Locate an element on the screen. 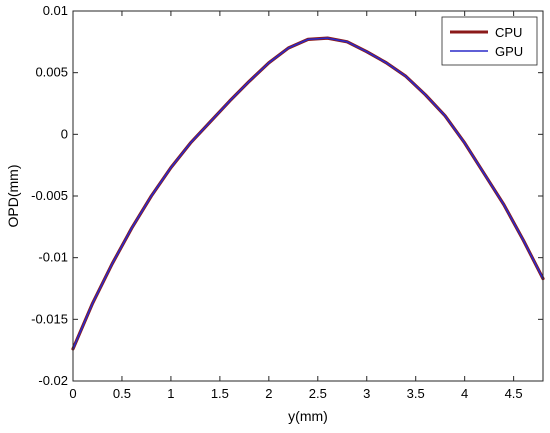 This screenshot has width=550, height=433. x-tick-label: 2 is located at coordinates (268, 393).